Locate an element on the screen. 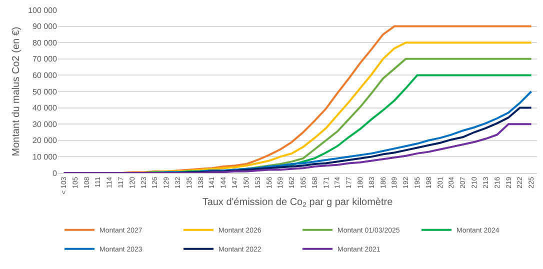 This screenshot has width=543, height=269. y-tick-label: 10 000 is located at coordinates (45, 157).